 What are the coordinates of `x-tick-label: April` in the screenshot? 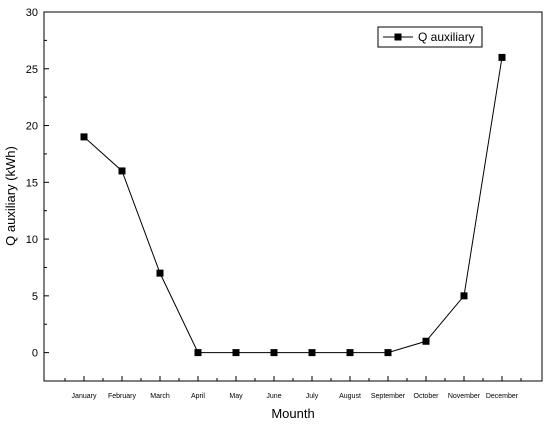 It's located at (198, 396).